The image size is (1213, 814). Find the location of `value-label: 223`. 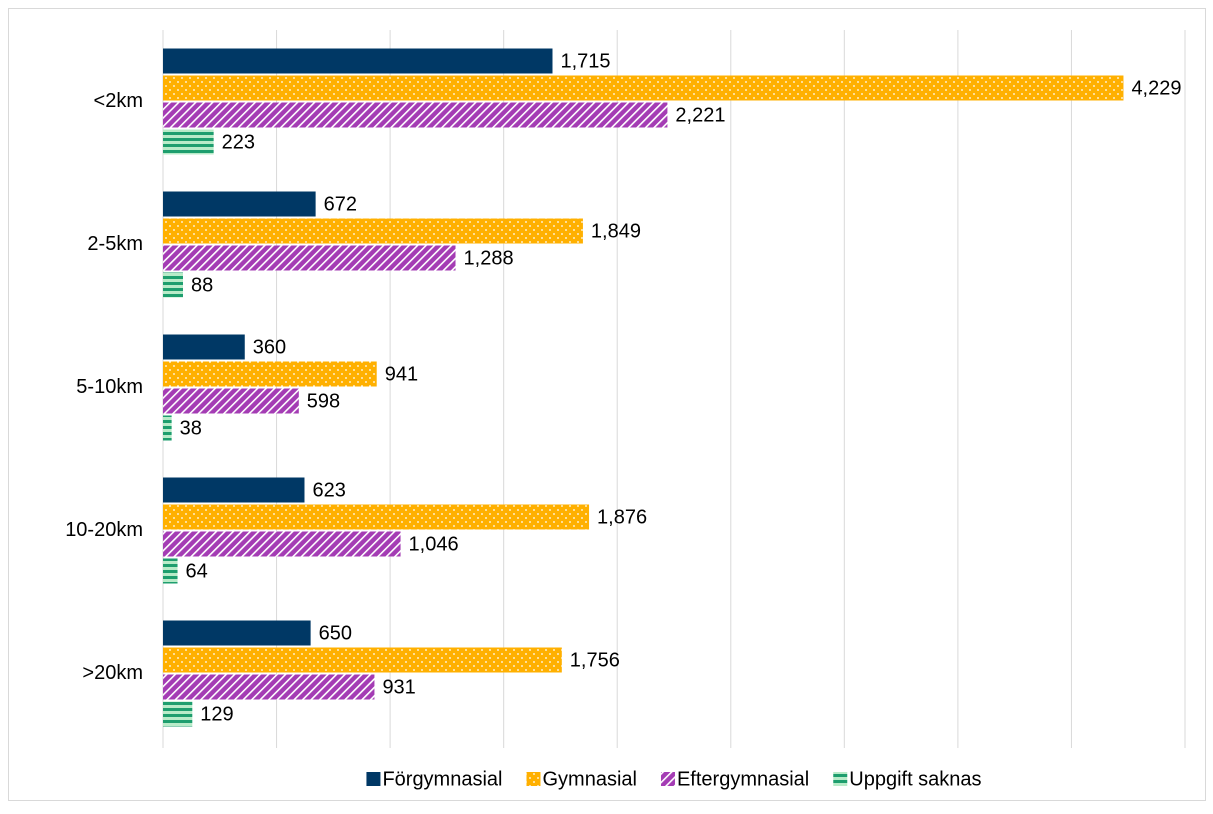

value-label: 223 is located at coordinates (238, 142).